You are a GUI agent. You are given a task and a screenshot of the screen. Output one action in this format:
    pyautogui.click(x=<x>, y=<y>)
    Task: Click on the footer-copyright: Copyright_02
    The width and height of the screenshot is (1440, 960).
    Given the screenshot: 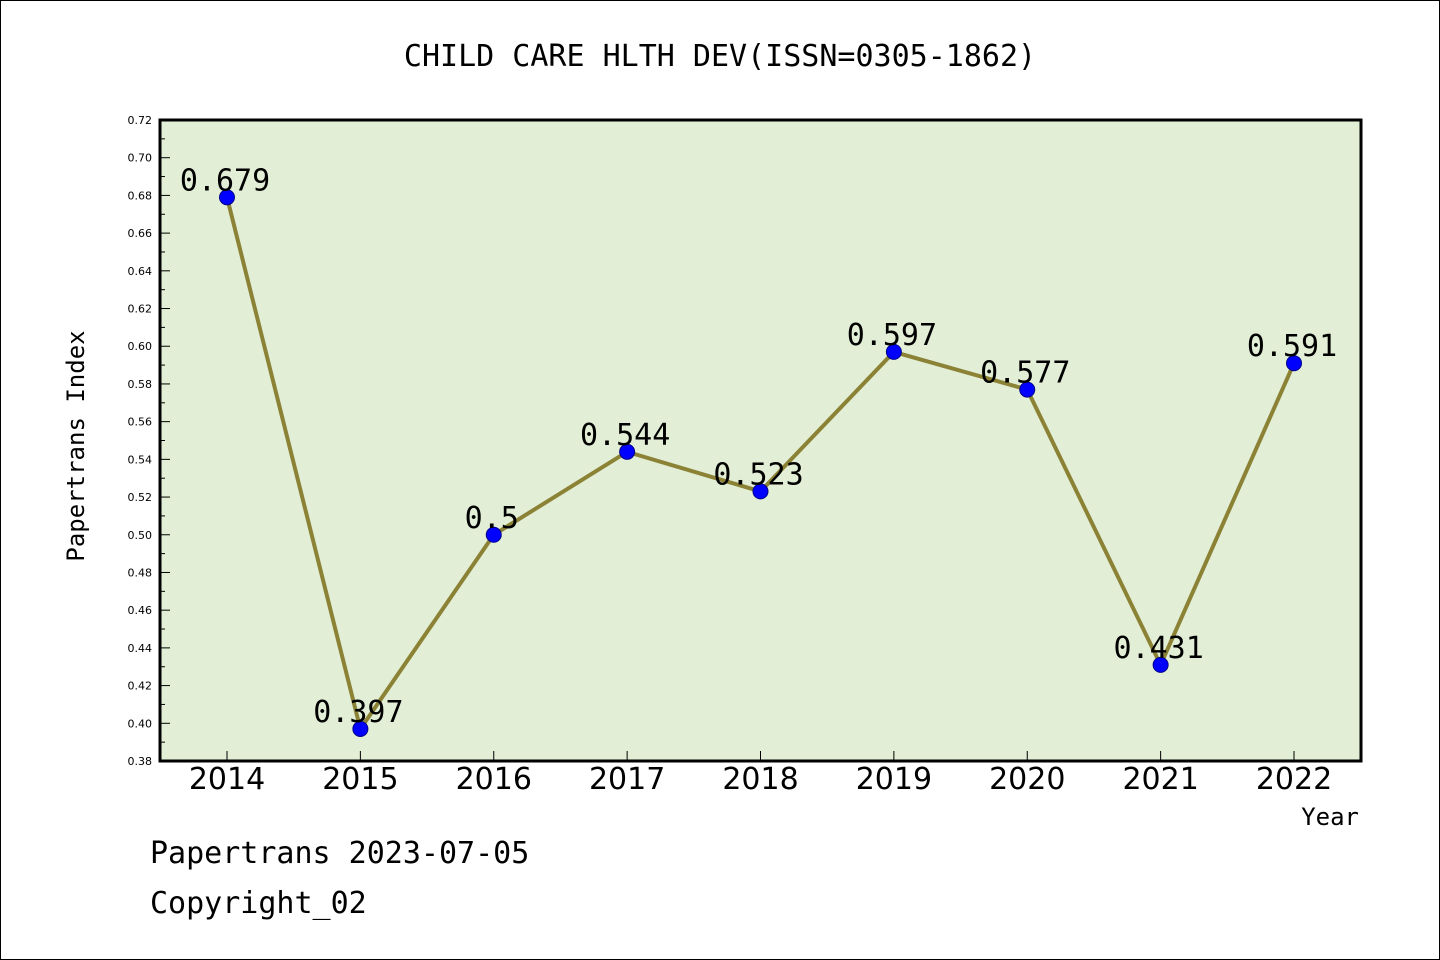 What is the action you would take?
    pyautogui.click(x=258, y=903)
    